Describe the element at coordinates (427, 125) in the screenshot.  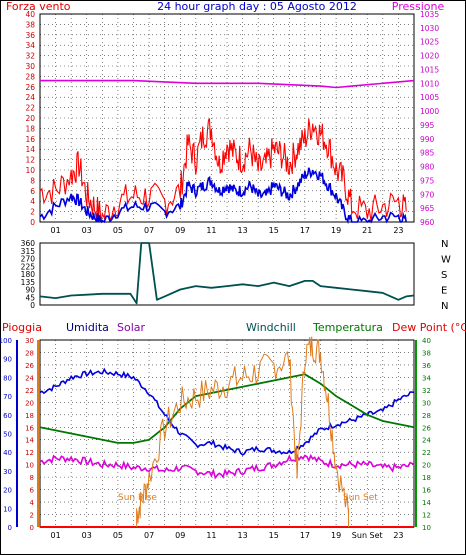
I see `y-right-tick-label: 995` at that location.